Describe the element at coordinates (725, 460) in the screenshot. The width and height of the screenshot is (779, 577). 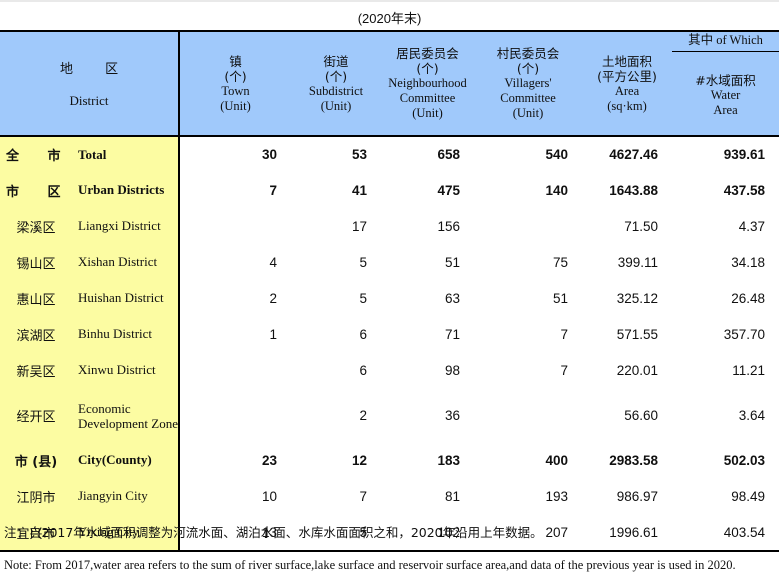
I see `cell-water: 502.03` at that location.